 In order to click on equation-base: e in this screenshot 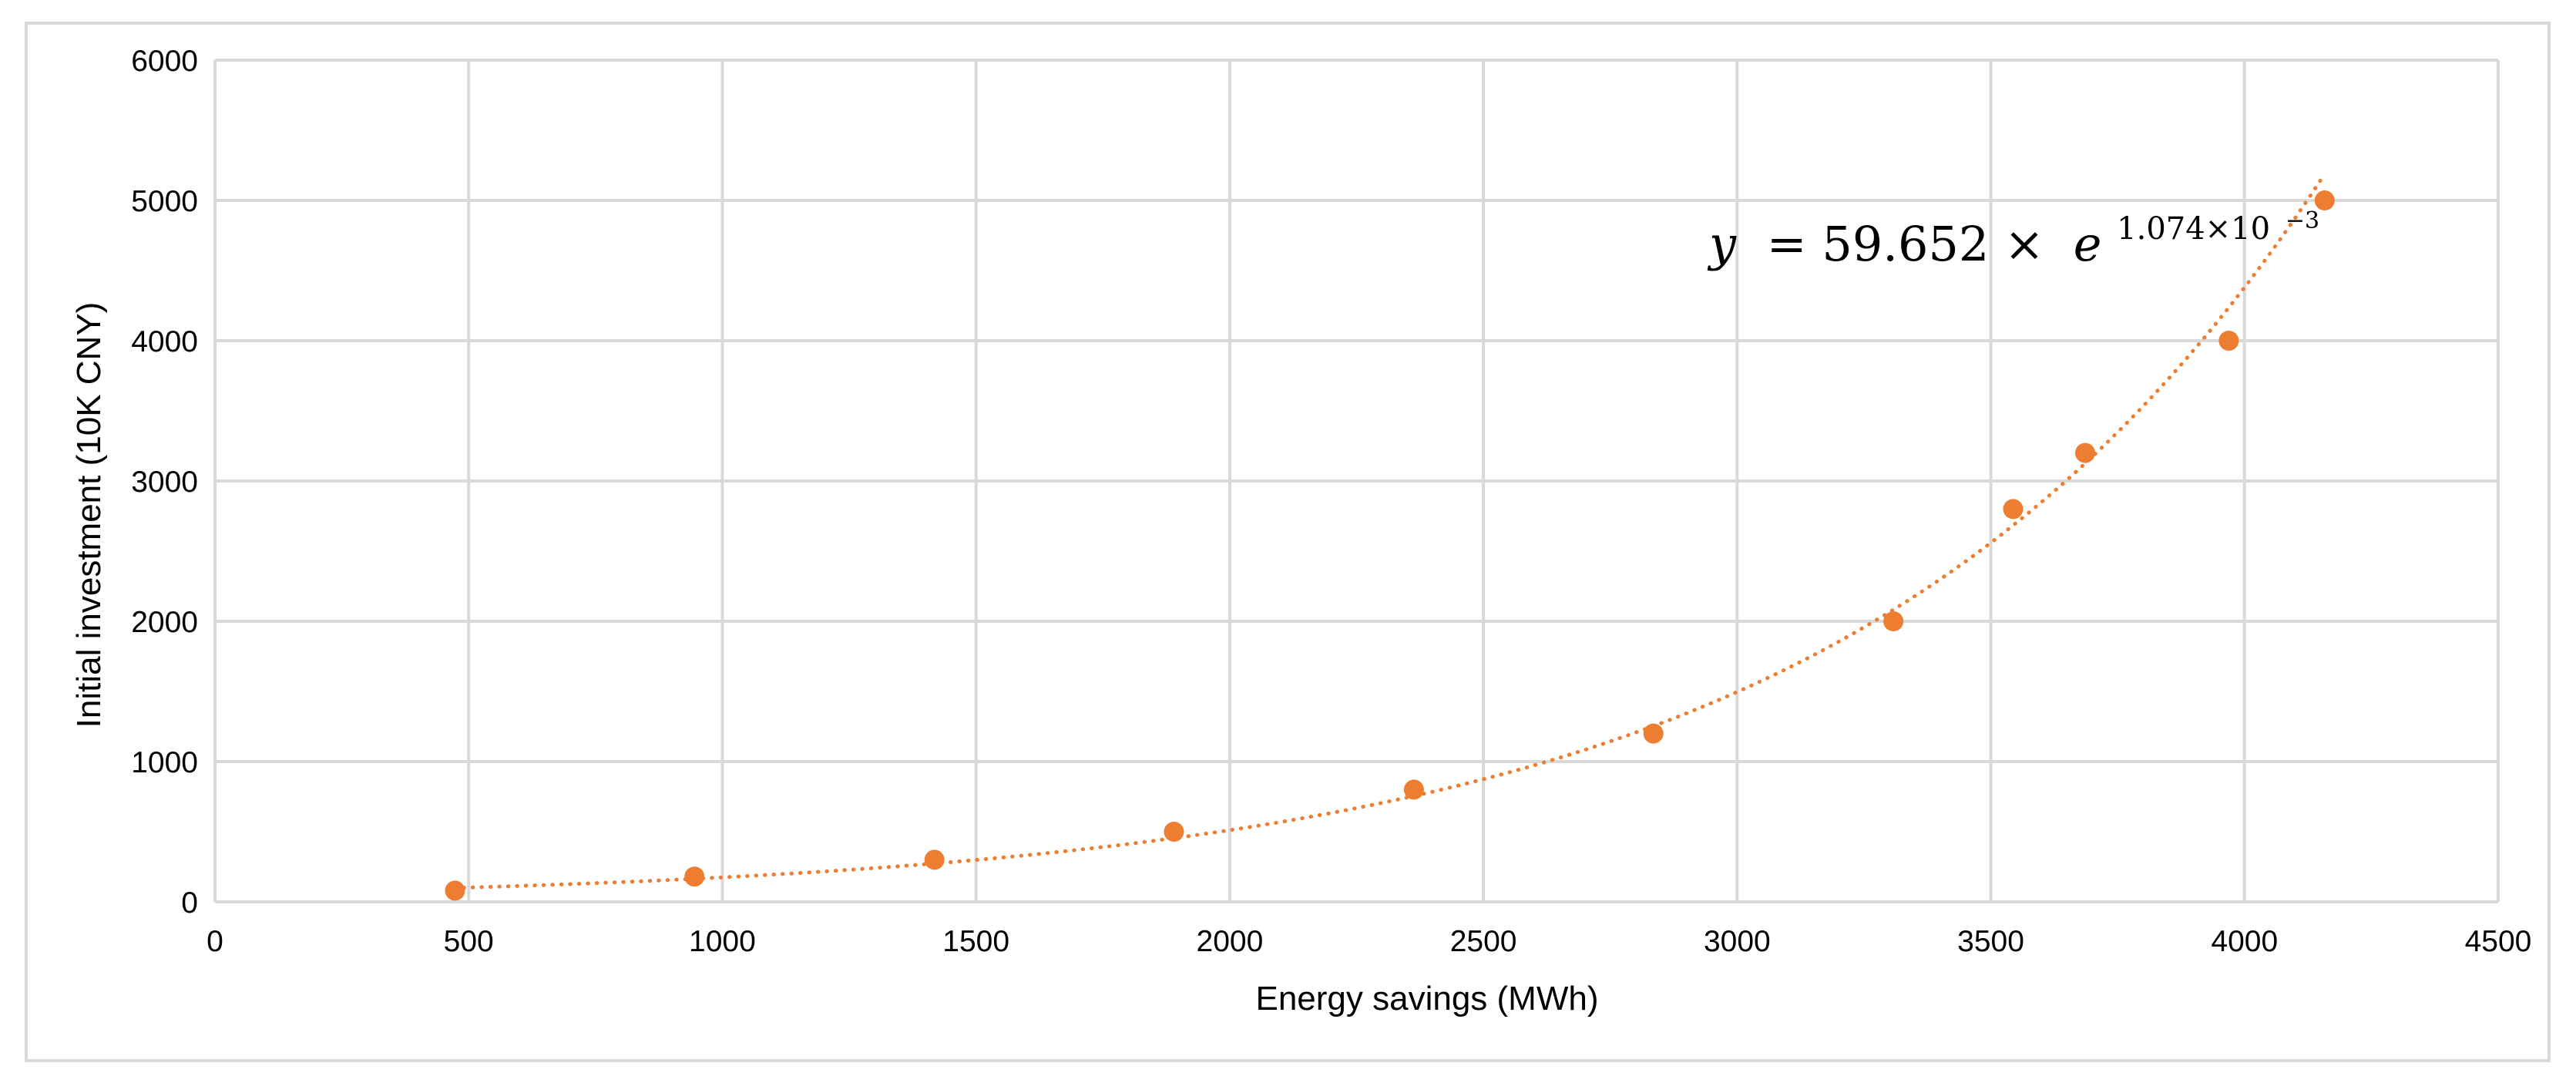, I will do `click(2088, 244)`.